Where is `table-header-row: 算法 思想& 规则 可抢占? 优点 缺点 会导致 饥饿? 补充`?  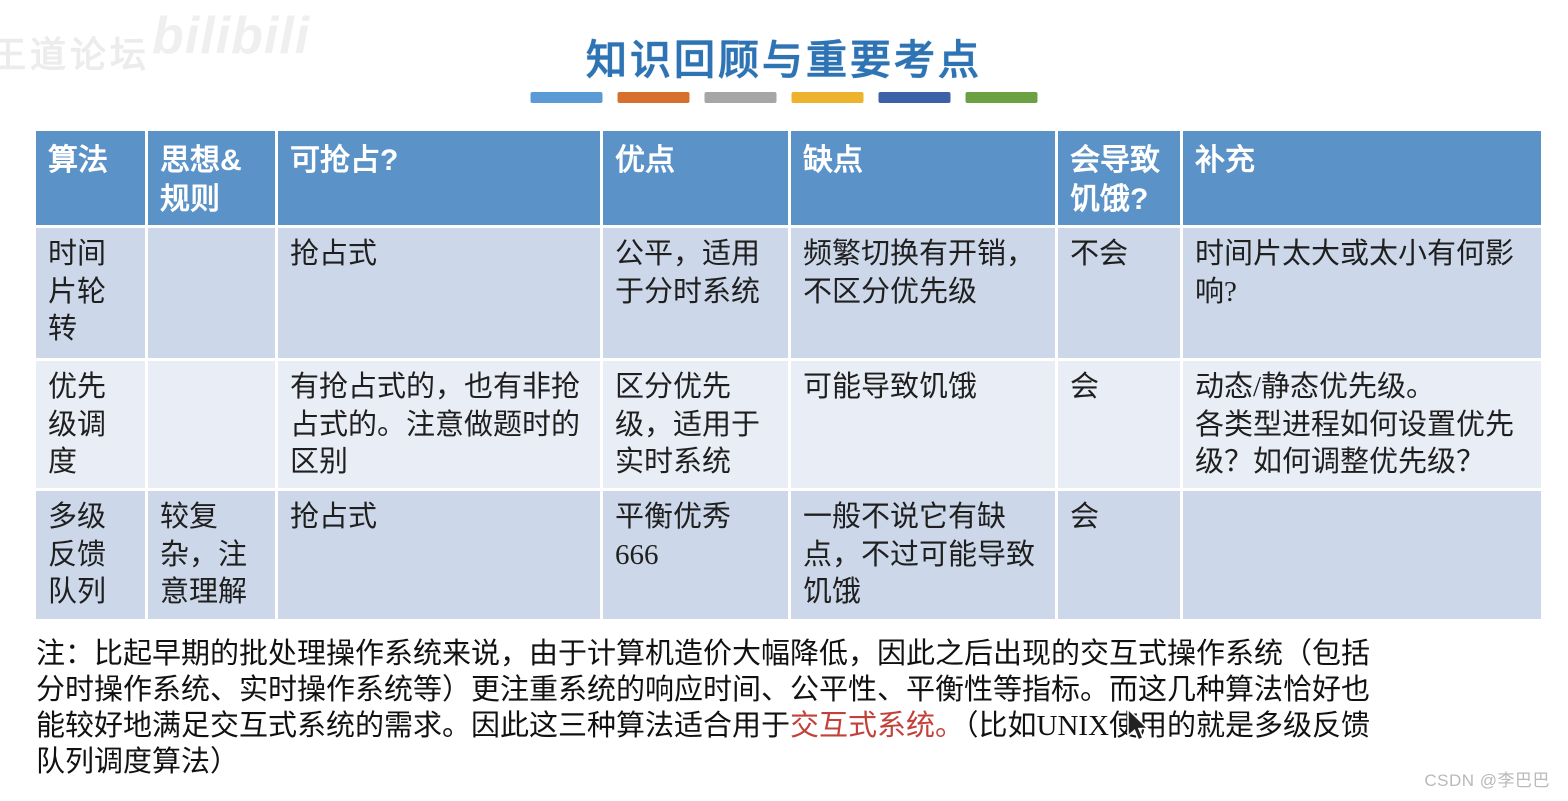
table-header-row: 算法 思想& 规则 可抢占? 优点 缺点 会导致 饥饿? 补充 is located at coordinates (788, 178).